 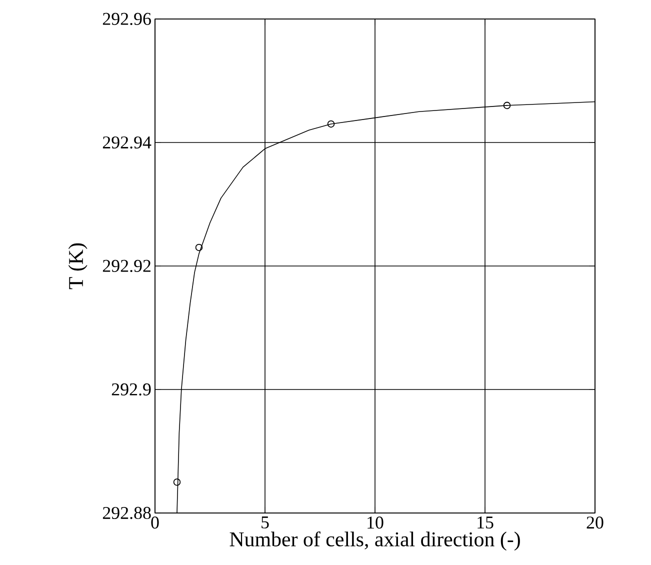 I want to click on y-tick-label: 292.88, so click(x=126, y=513).